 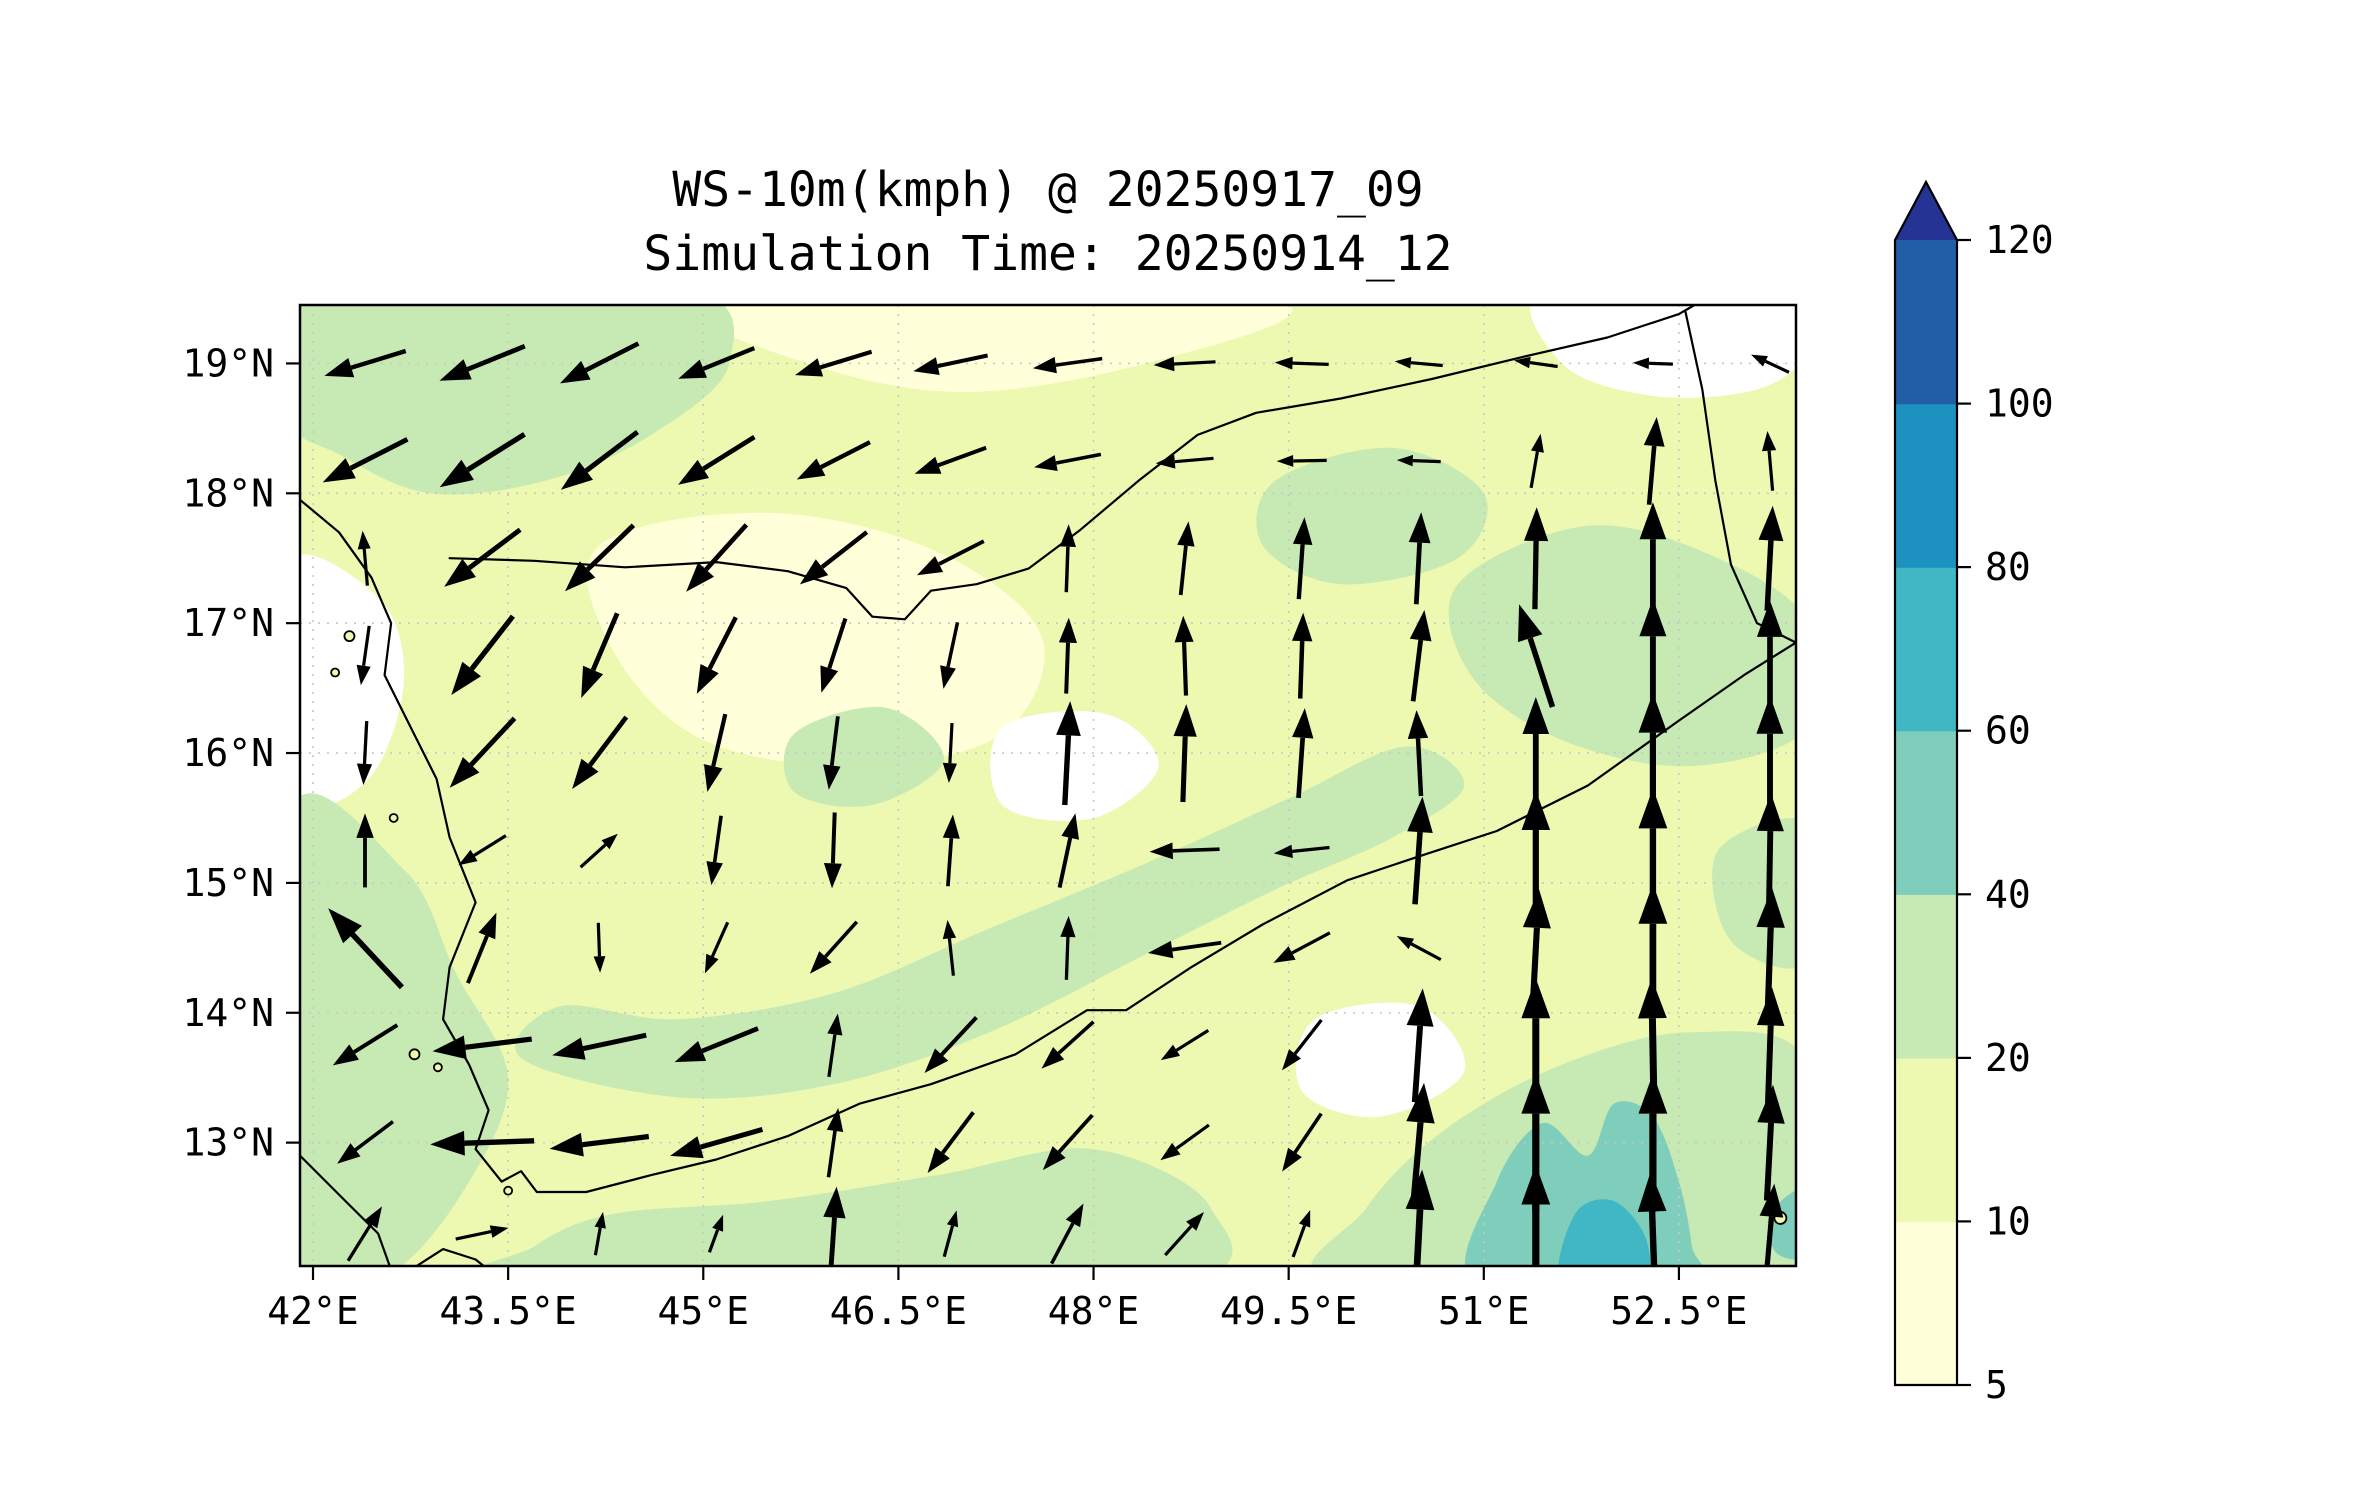 What do you see at coordinates (2008, 567) in the screenshot?
I see `colorbar-tick-label: 80` at bounding box center [2008, 567].